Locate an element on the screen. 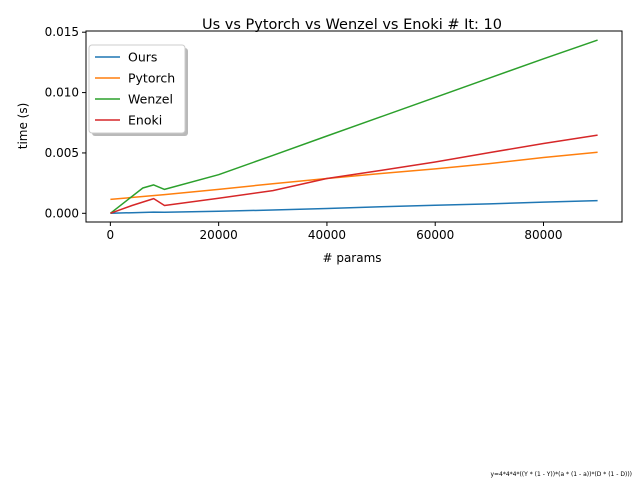  x-axis-label: # params is located at coordinates (351, 258).